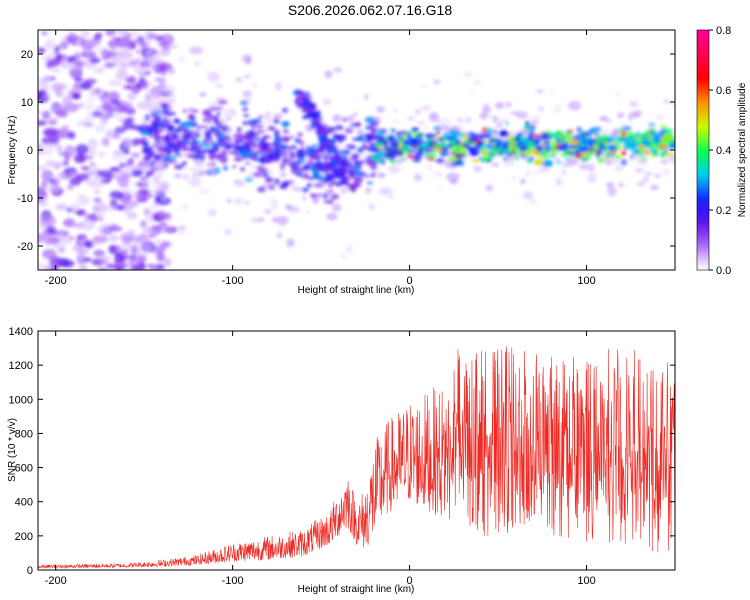  I want to click on y-tick-label: 0, so click(30, 571).